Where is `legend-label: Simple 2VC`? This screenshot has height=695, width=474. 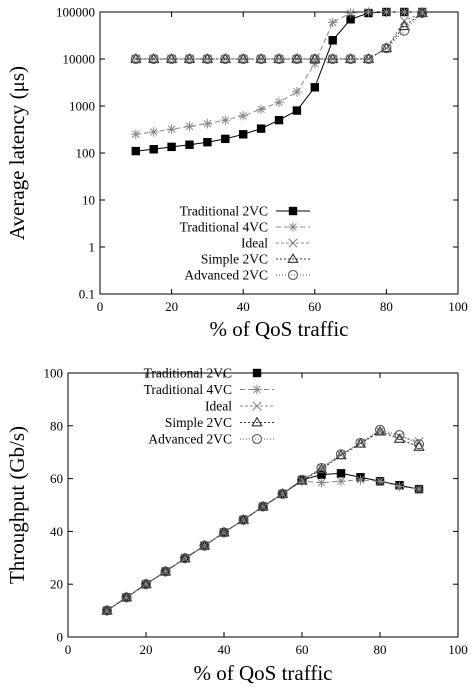
legend-label: Simple 2VC is located at coordinates (198, 422).